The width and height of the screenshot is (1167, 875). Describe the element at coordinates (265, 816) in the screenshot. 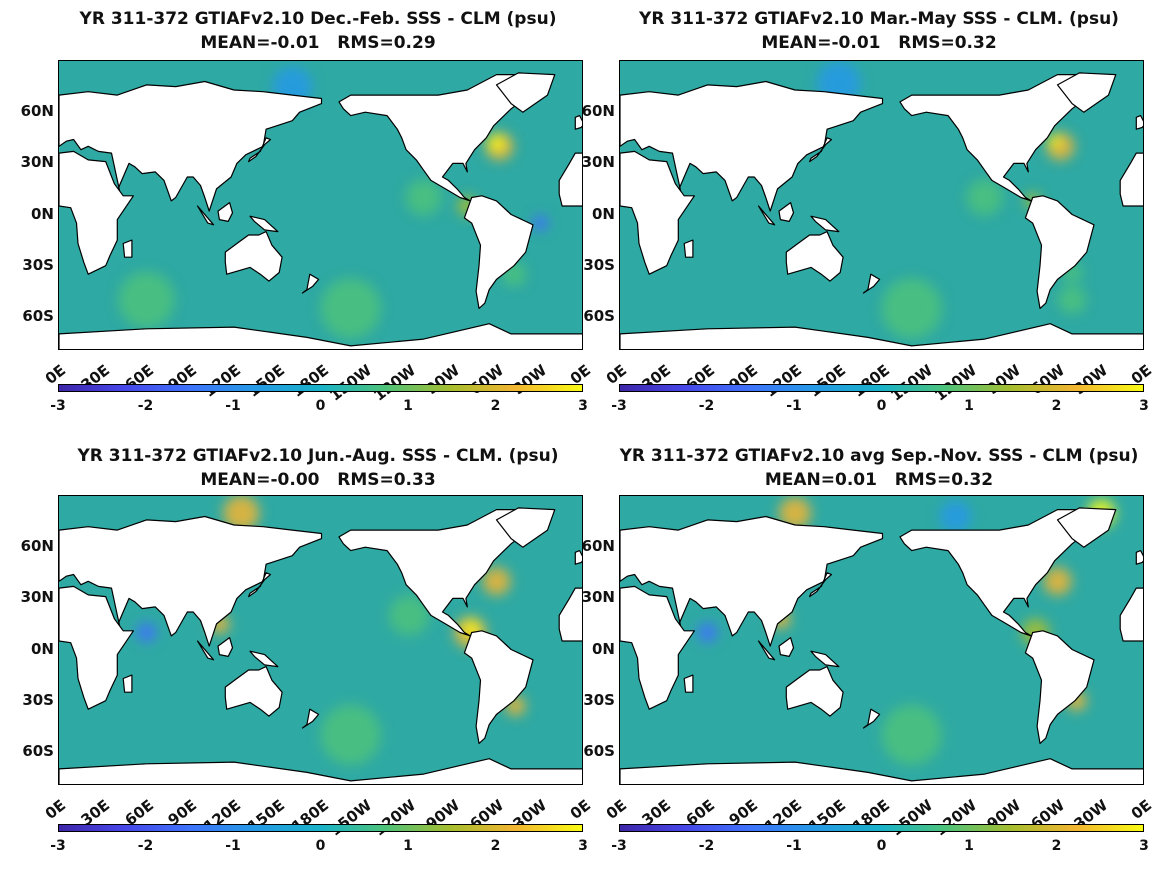

I see `longitude-tick-label: 150E` at that location.